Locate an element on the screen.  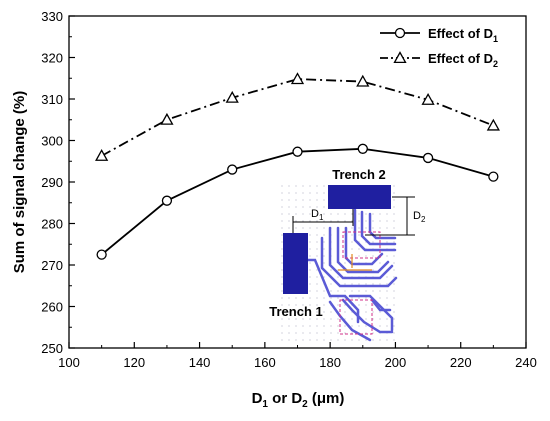
inset-highlight-paths is located at coordinates (360, 283).